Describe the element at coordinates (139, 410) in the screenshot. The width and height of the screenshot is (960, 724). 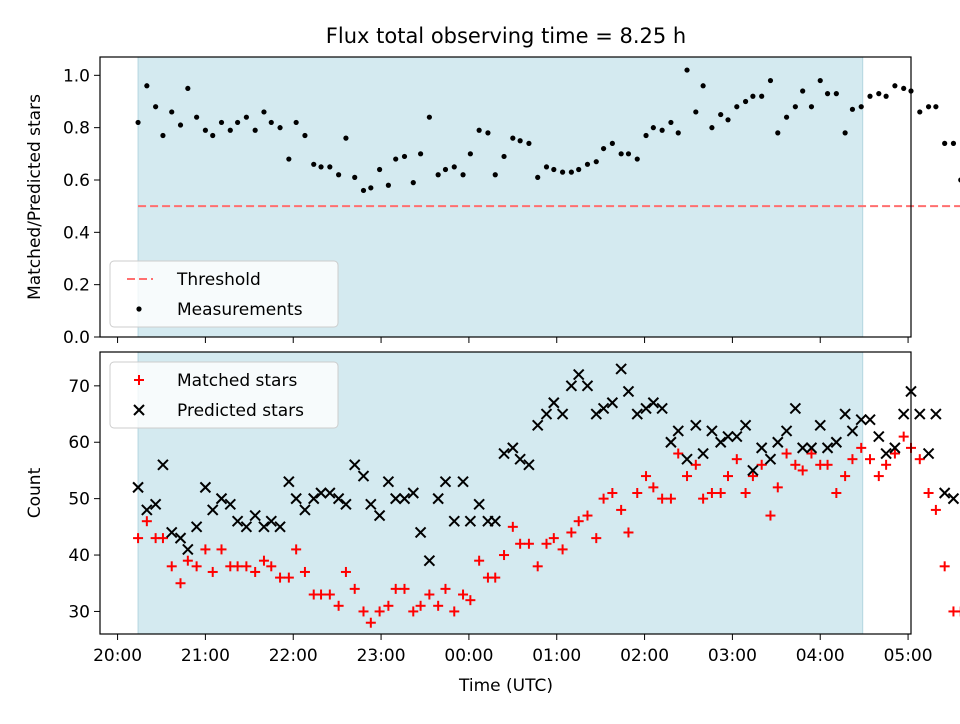
I see `legend-predicted-swatch` at that location.